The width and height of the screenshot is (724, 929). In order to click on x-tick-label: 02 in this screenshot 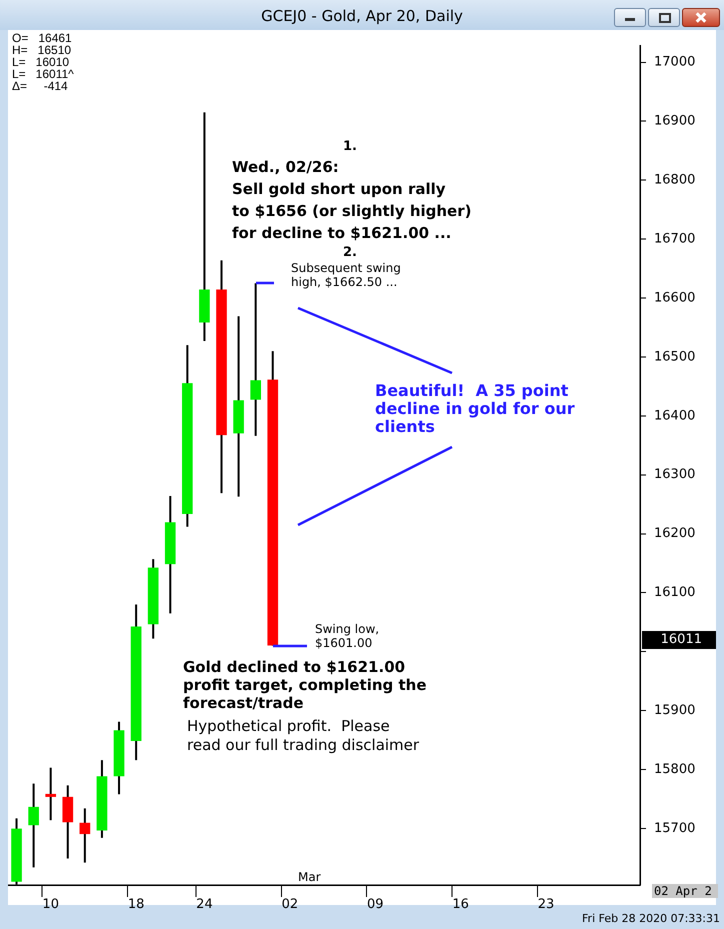, I will do `click(290, 904)`.